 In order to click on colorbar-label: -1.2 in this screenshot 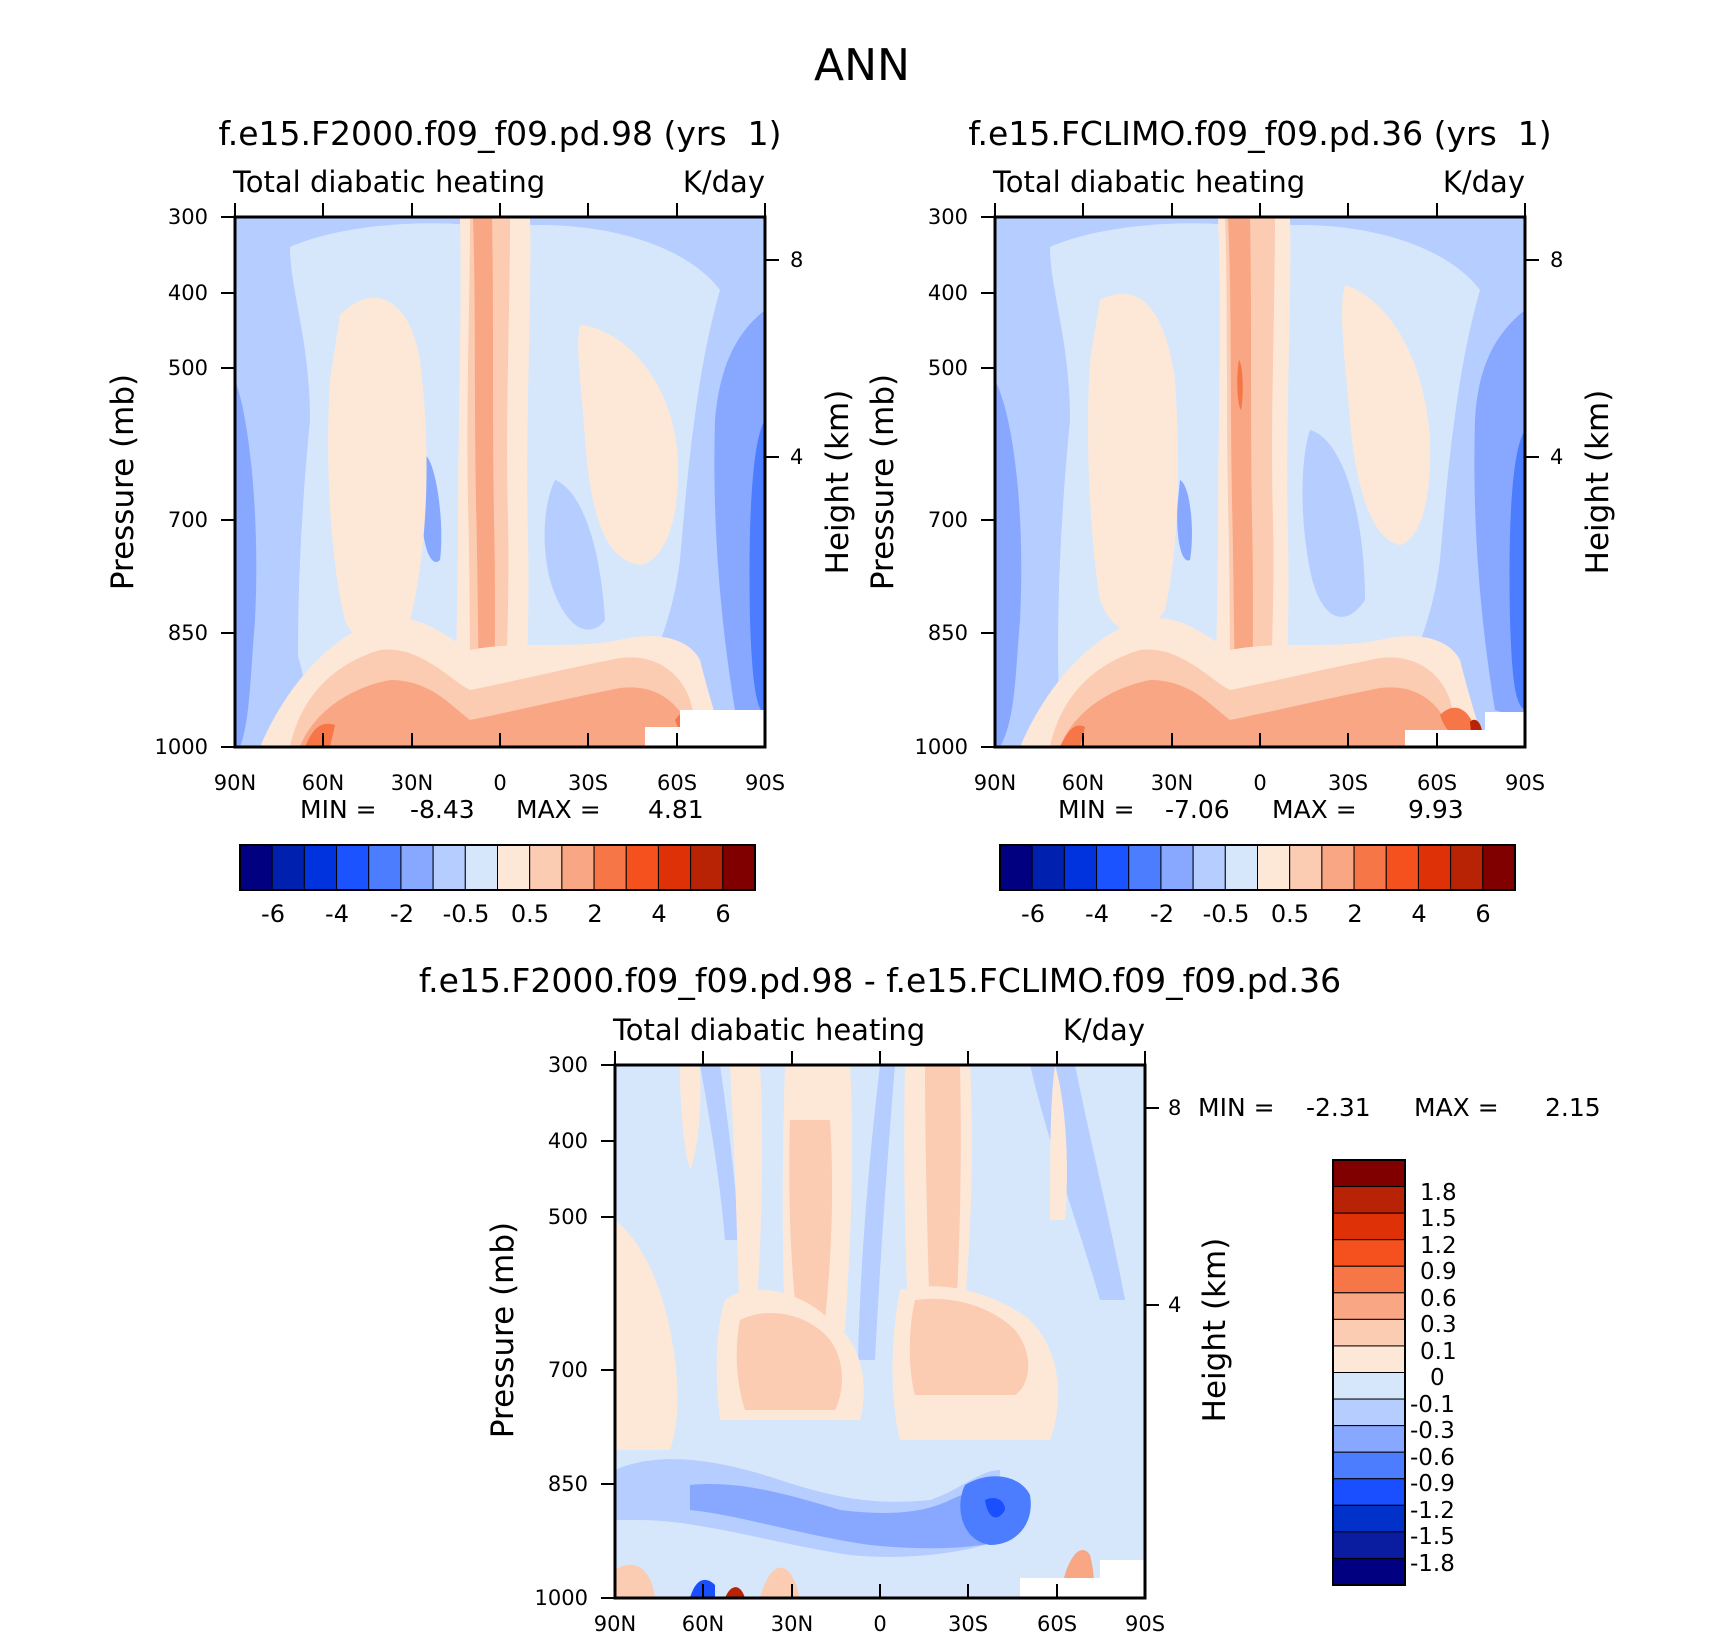, I will do `click(1432, 1511)`.